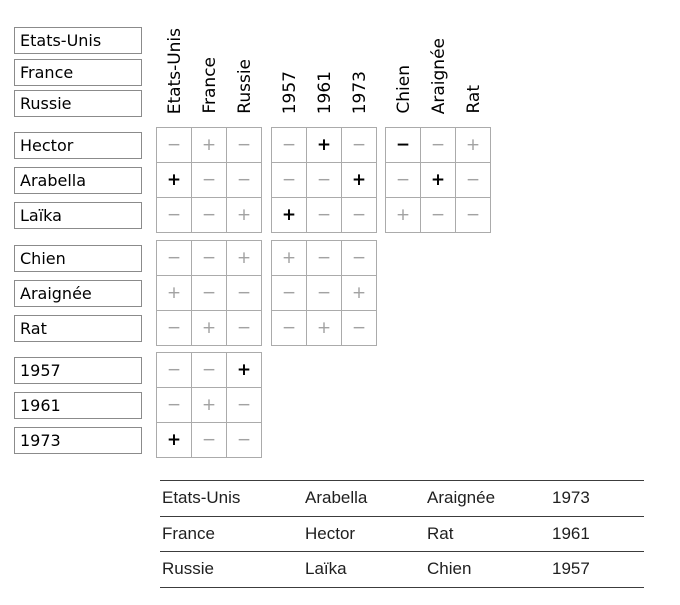 This screenshot has width=680, height=605. I want to click on column-header: 1961, so click(324, 92).